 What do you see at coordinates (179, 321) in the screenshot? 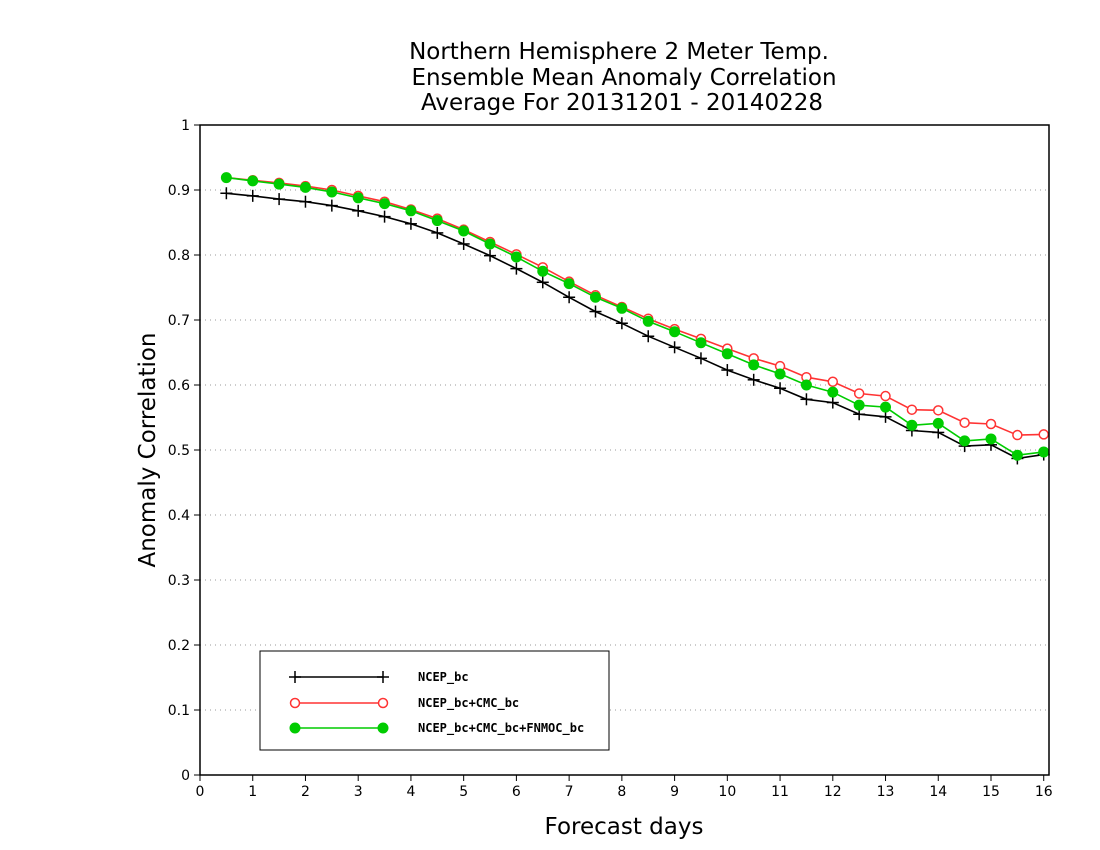
I see `y-tick-label: 0.7` at bounding box center [179, 321].